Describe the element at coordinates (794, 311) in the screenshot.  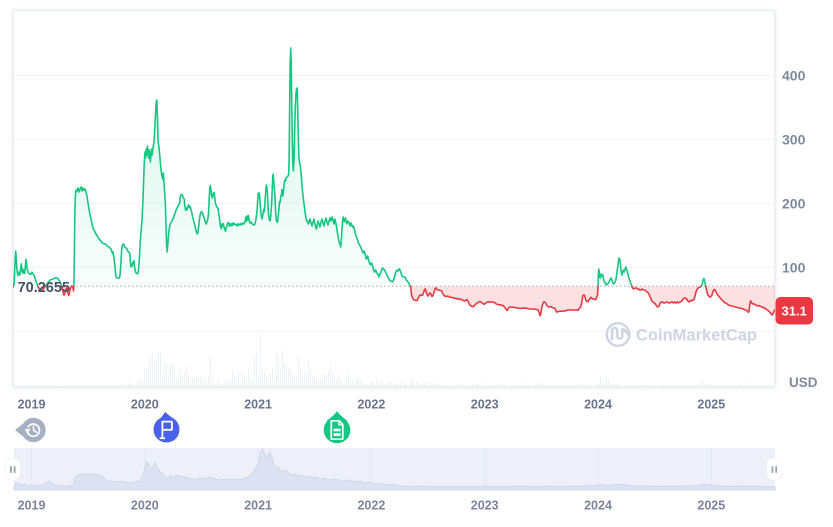
I see `svg-text: 31.1` at that location.